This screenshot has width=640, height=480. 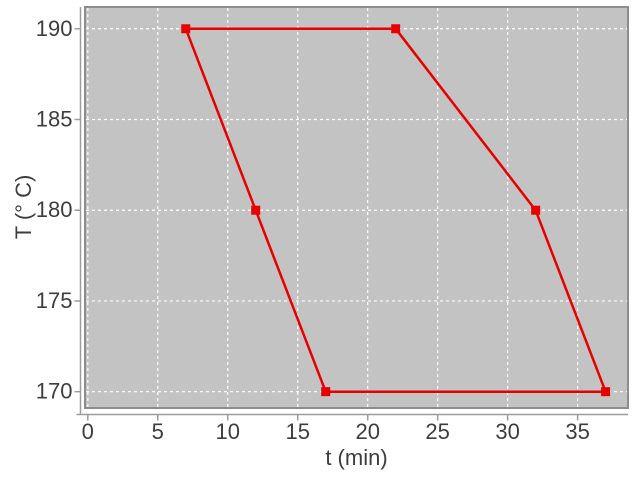 What do you see at coordinates (54, 300) in the screenshot?
I see `y-tick-label: 175` at bounding box center [54, 300].